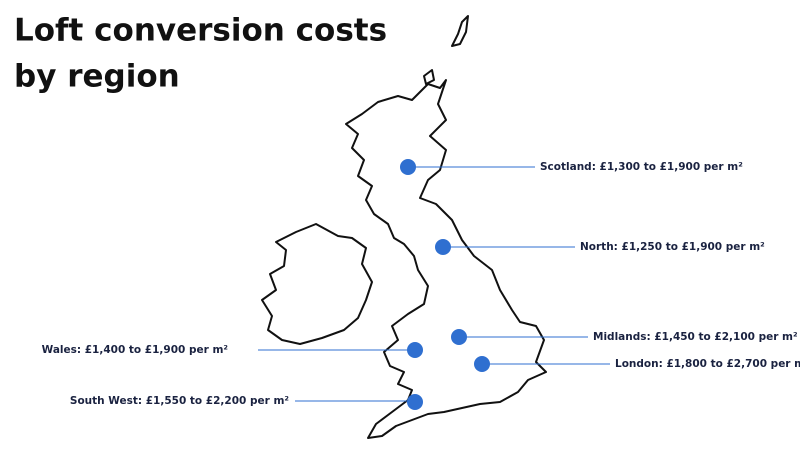  I want to click on wales-marker: Wales: £1,400 to £1,900 per m², so click(232, 350).